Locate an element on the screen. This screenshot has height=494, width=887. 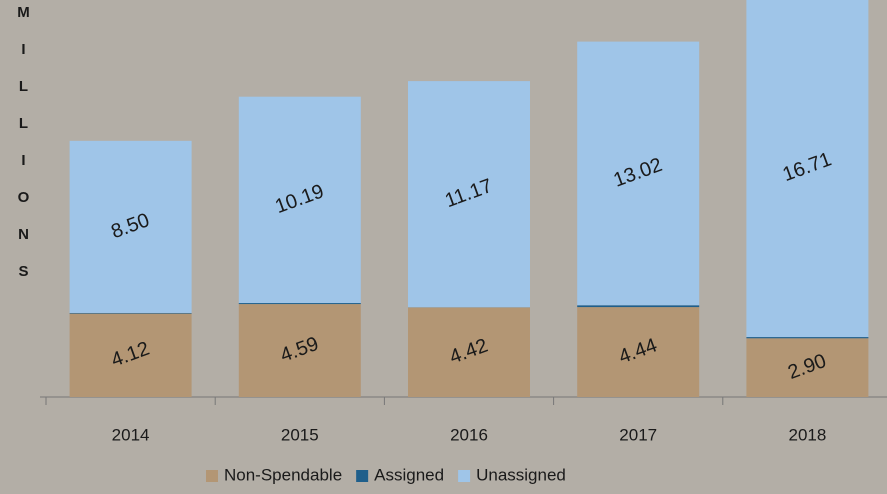
y-axis-title: MILLIONS is located at coordinates (23, 152).